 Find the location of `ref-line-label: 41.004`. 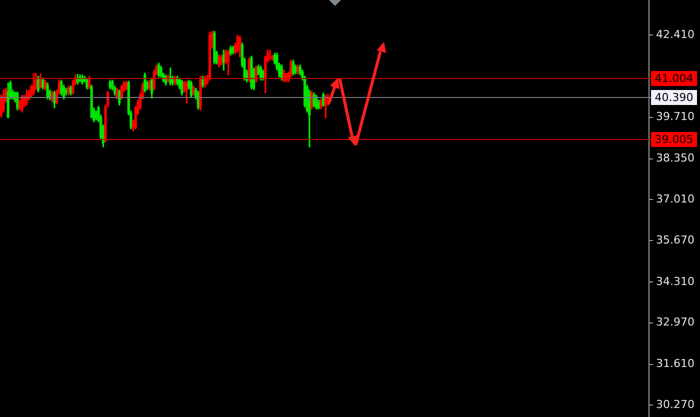

ref-line-label: 41.004 is located at coordinates (674, 78).